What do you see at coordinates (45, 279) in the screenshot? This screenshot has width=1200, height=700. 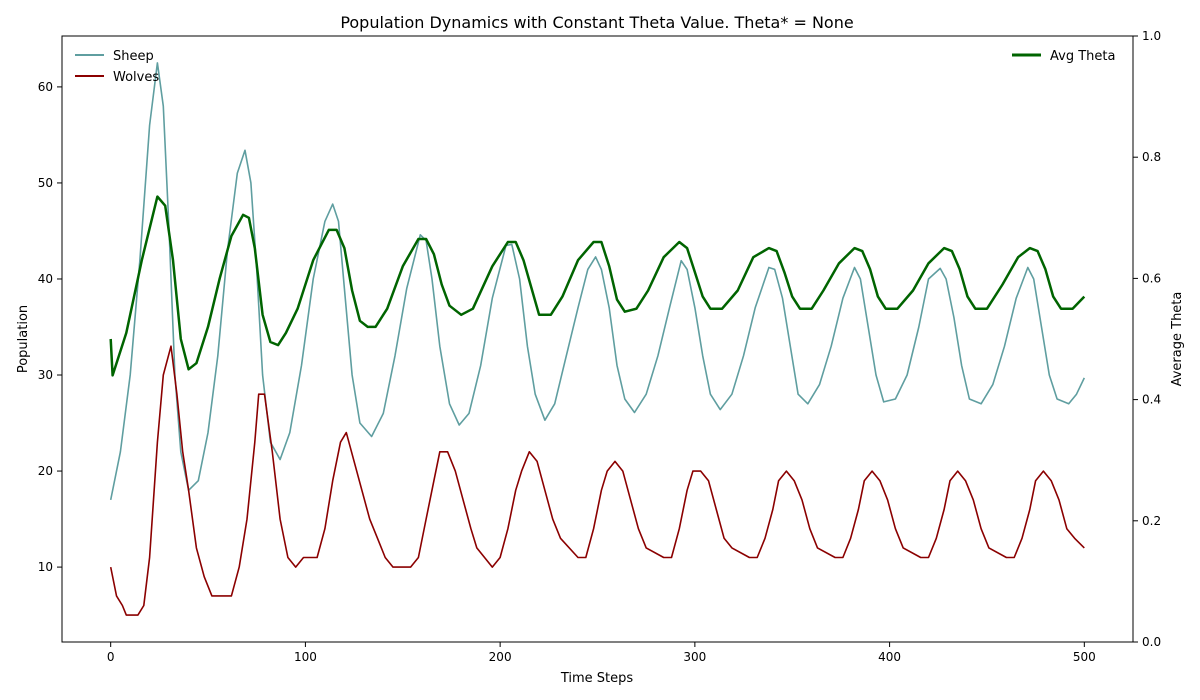 I see `y-tick-label: 40` at bounding box center [45, 279].